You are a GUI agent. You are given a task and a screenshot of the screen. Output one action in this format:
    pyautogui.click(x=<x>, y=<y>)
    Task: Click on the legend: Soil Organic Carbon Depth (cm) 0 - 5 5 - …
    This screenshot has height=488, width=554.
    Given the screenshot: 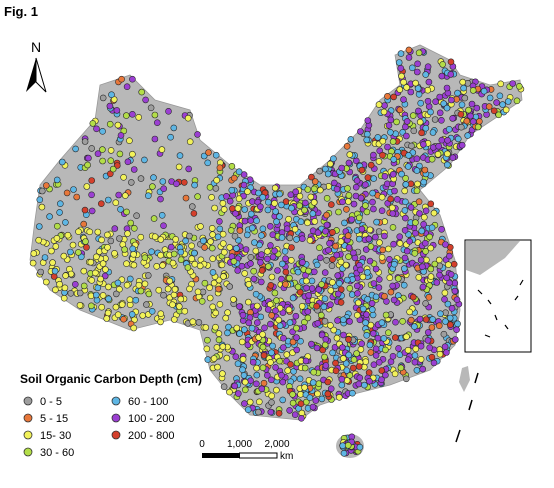 What is the action you would take?
    pyautogui.click(x=111, y=415)
    